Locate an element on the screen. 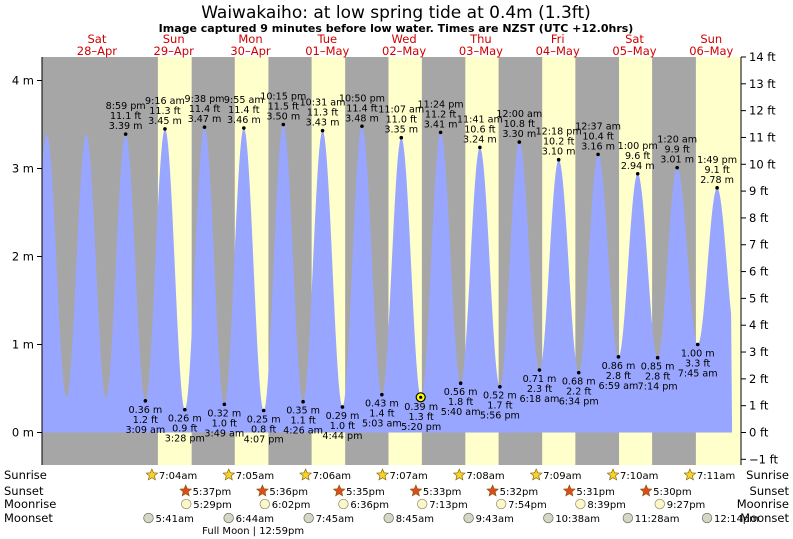 This screenshot has height=539, width=793. low-tide-time: 5:56 pm is located at coordinates (500, 416).